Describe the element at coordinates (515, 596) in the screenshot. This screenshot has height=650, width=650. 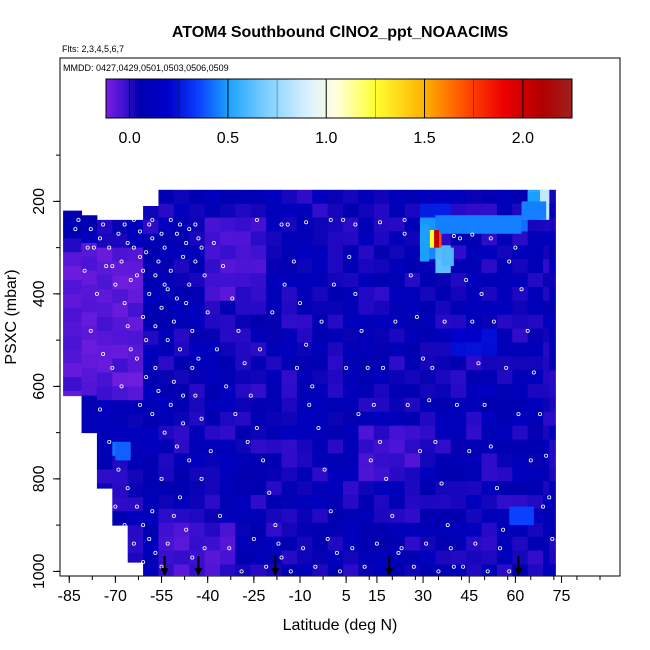
I see `x-tick-label-10: 60` at that location.